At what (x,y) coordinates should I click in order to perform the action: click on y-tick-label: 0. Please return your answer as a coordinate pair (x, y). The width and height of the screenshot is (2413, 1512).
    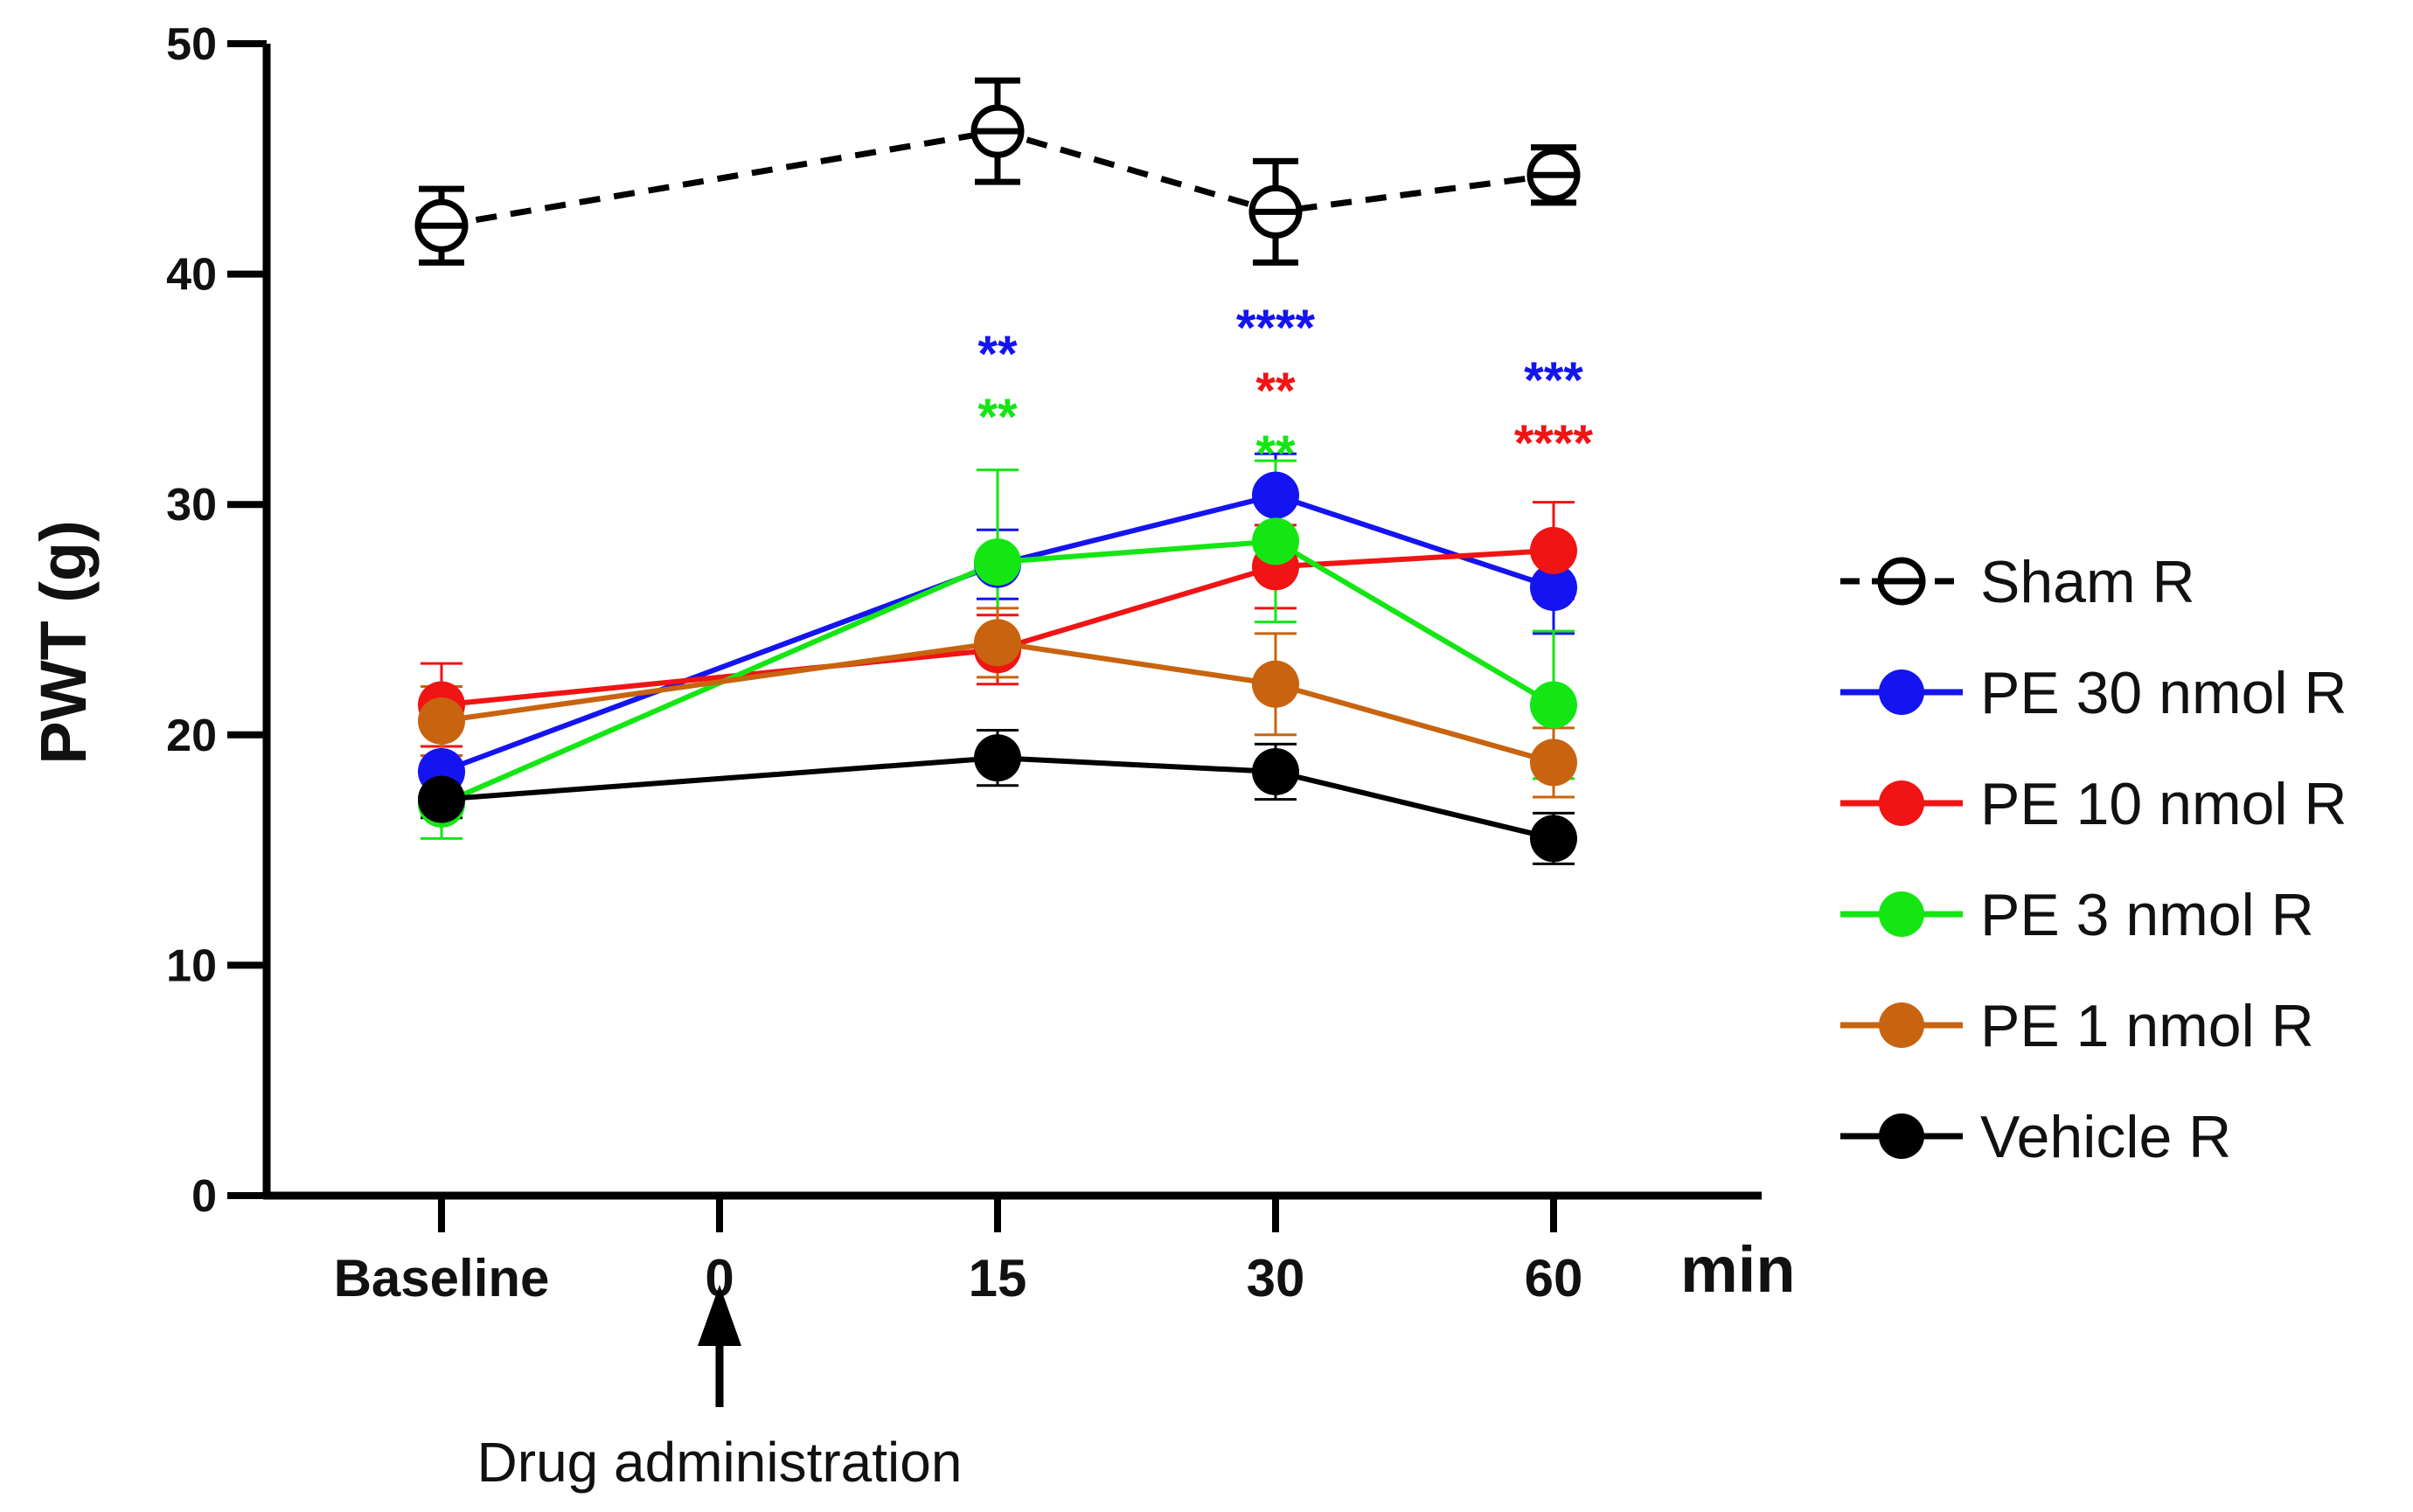
    Looking at the image, I should click on (204, 1196).